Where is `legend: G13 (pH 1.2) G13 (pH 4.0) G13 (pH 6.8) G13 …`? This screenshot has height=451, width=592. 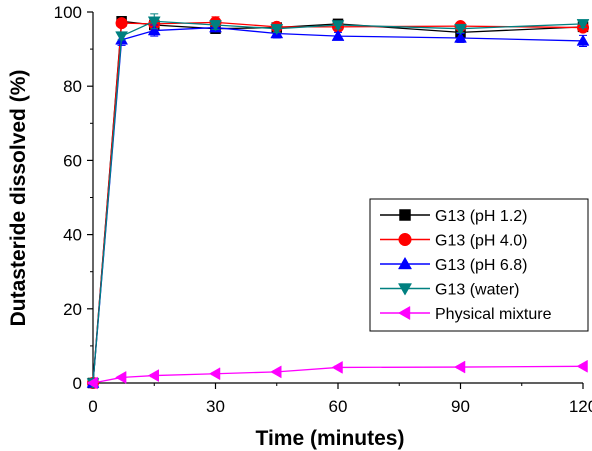 legend: G13 (pH 1.2) G13 (pH 4.0) G13 (pH 6.8) G13 … is located at coordinates (479, 265).